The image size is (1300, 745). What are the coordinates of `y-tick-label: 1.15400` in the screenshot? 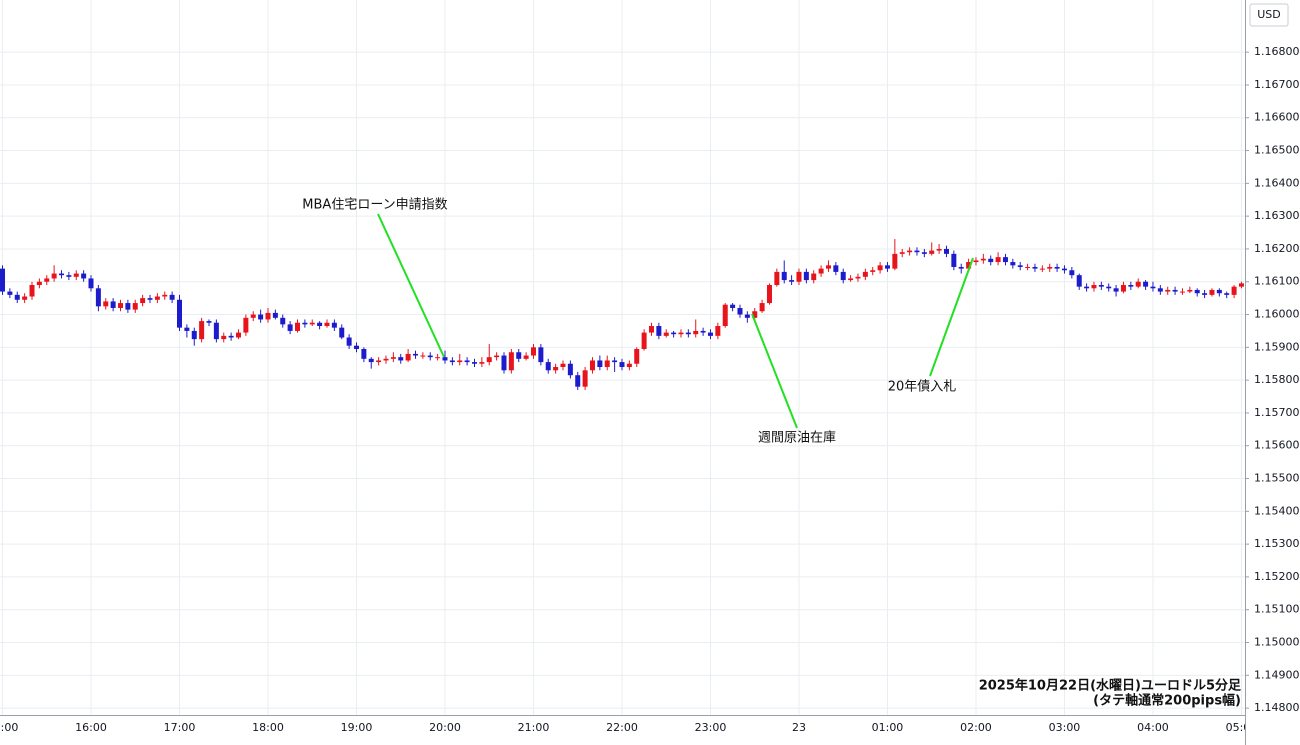 It's located at (1277, 510).